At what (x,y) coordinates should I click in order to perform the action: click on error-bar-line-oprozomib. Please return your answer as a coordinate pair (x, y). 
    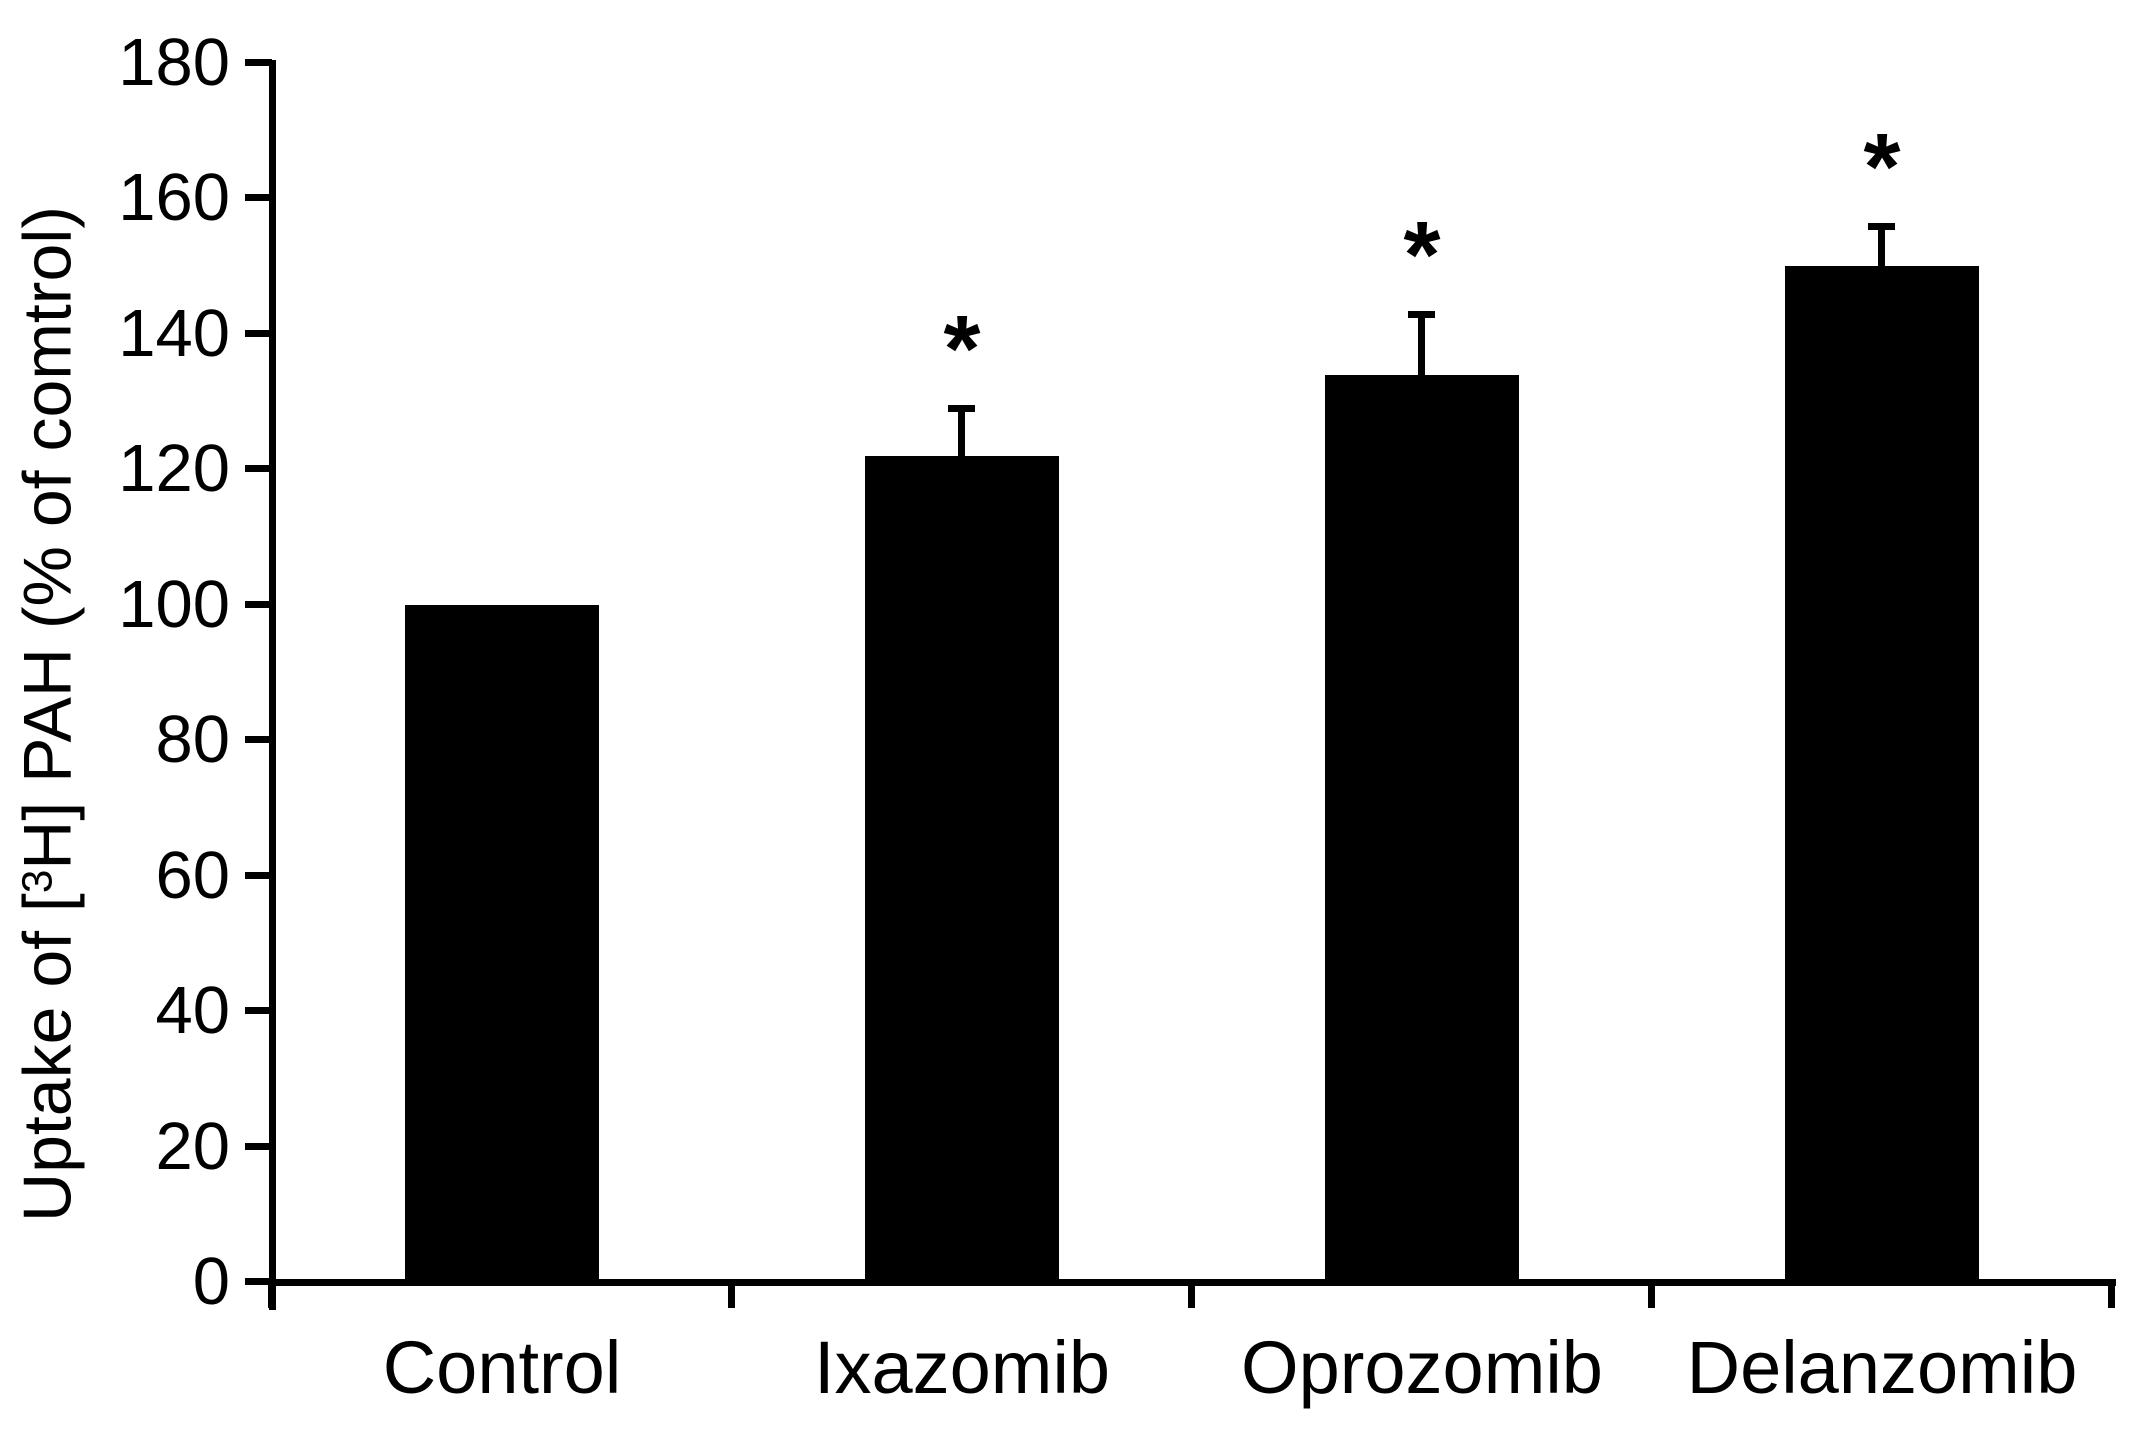
    Looking at the image, I should click on (1421, 344).